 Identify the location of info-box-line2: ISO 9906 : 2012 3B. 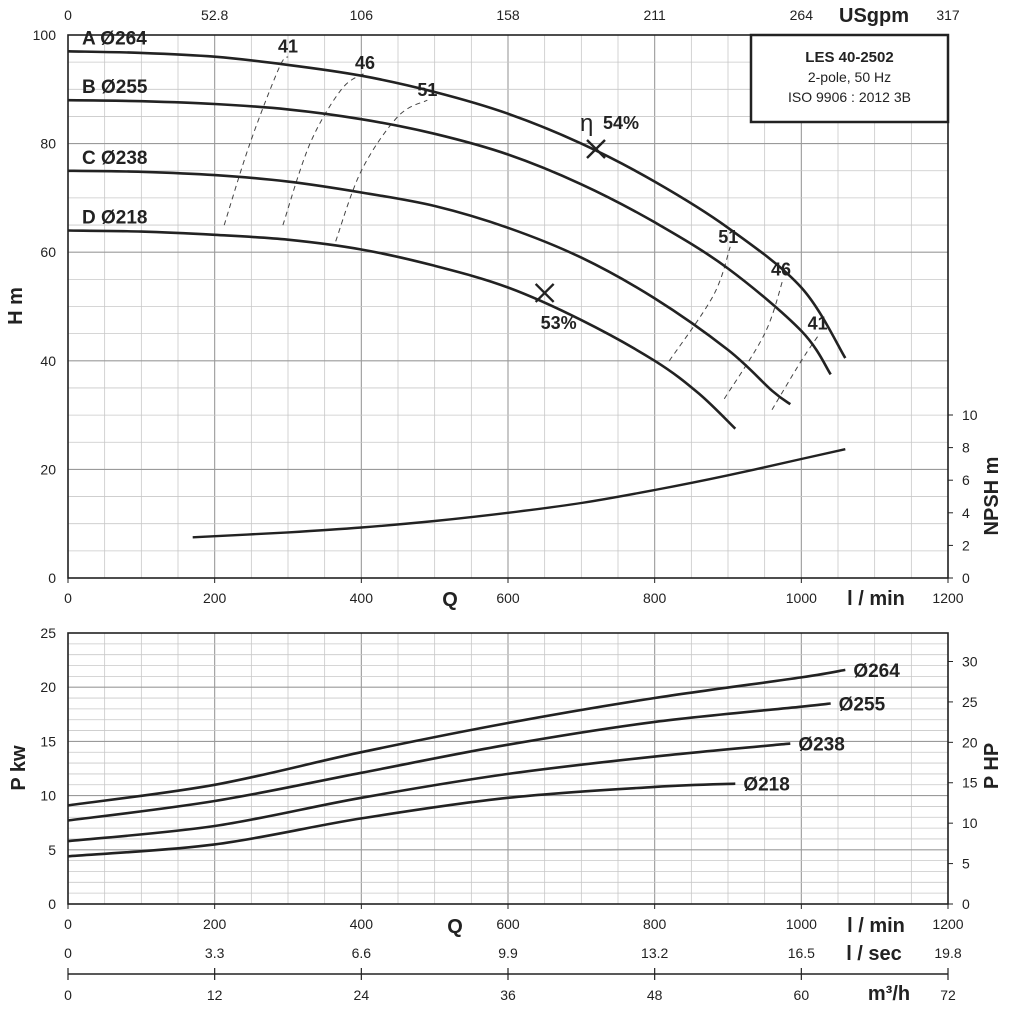
(849, 97).